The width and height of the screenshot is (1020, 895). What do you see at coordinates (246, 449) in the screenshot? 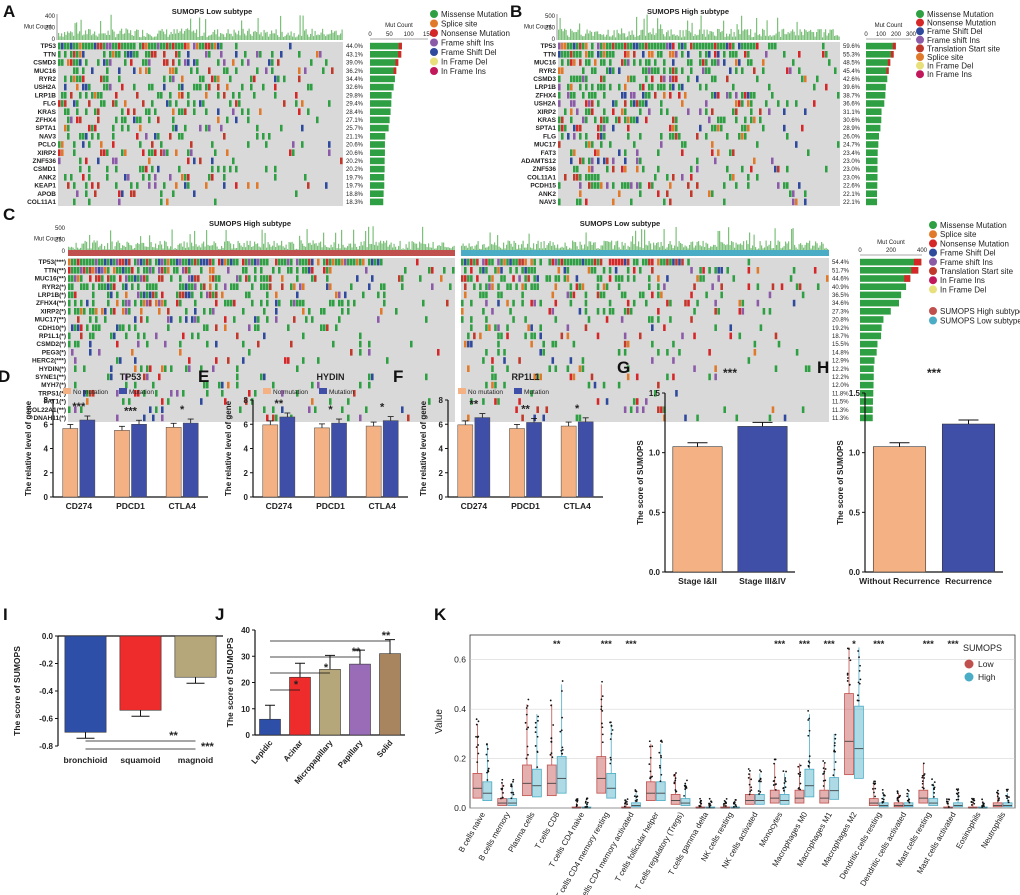
I see `y-tick-label: 4` at bounding box center [246, 449].